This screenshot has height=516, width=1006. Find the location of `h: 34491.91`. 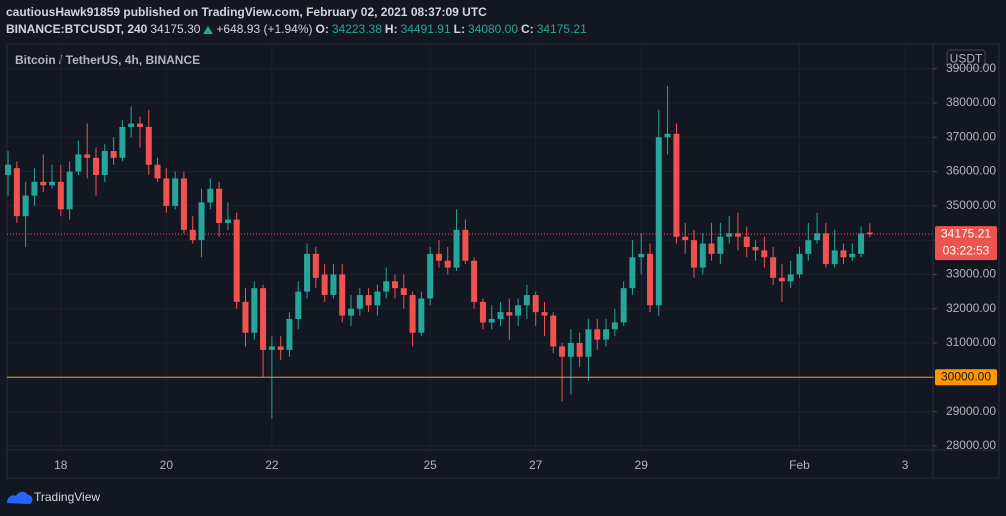

h: 34491.91 is located at coordinates (425, 29).